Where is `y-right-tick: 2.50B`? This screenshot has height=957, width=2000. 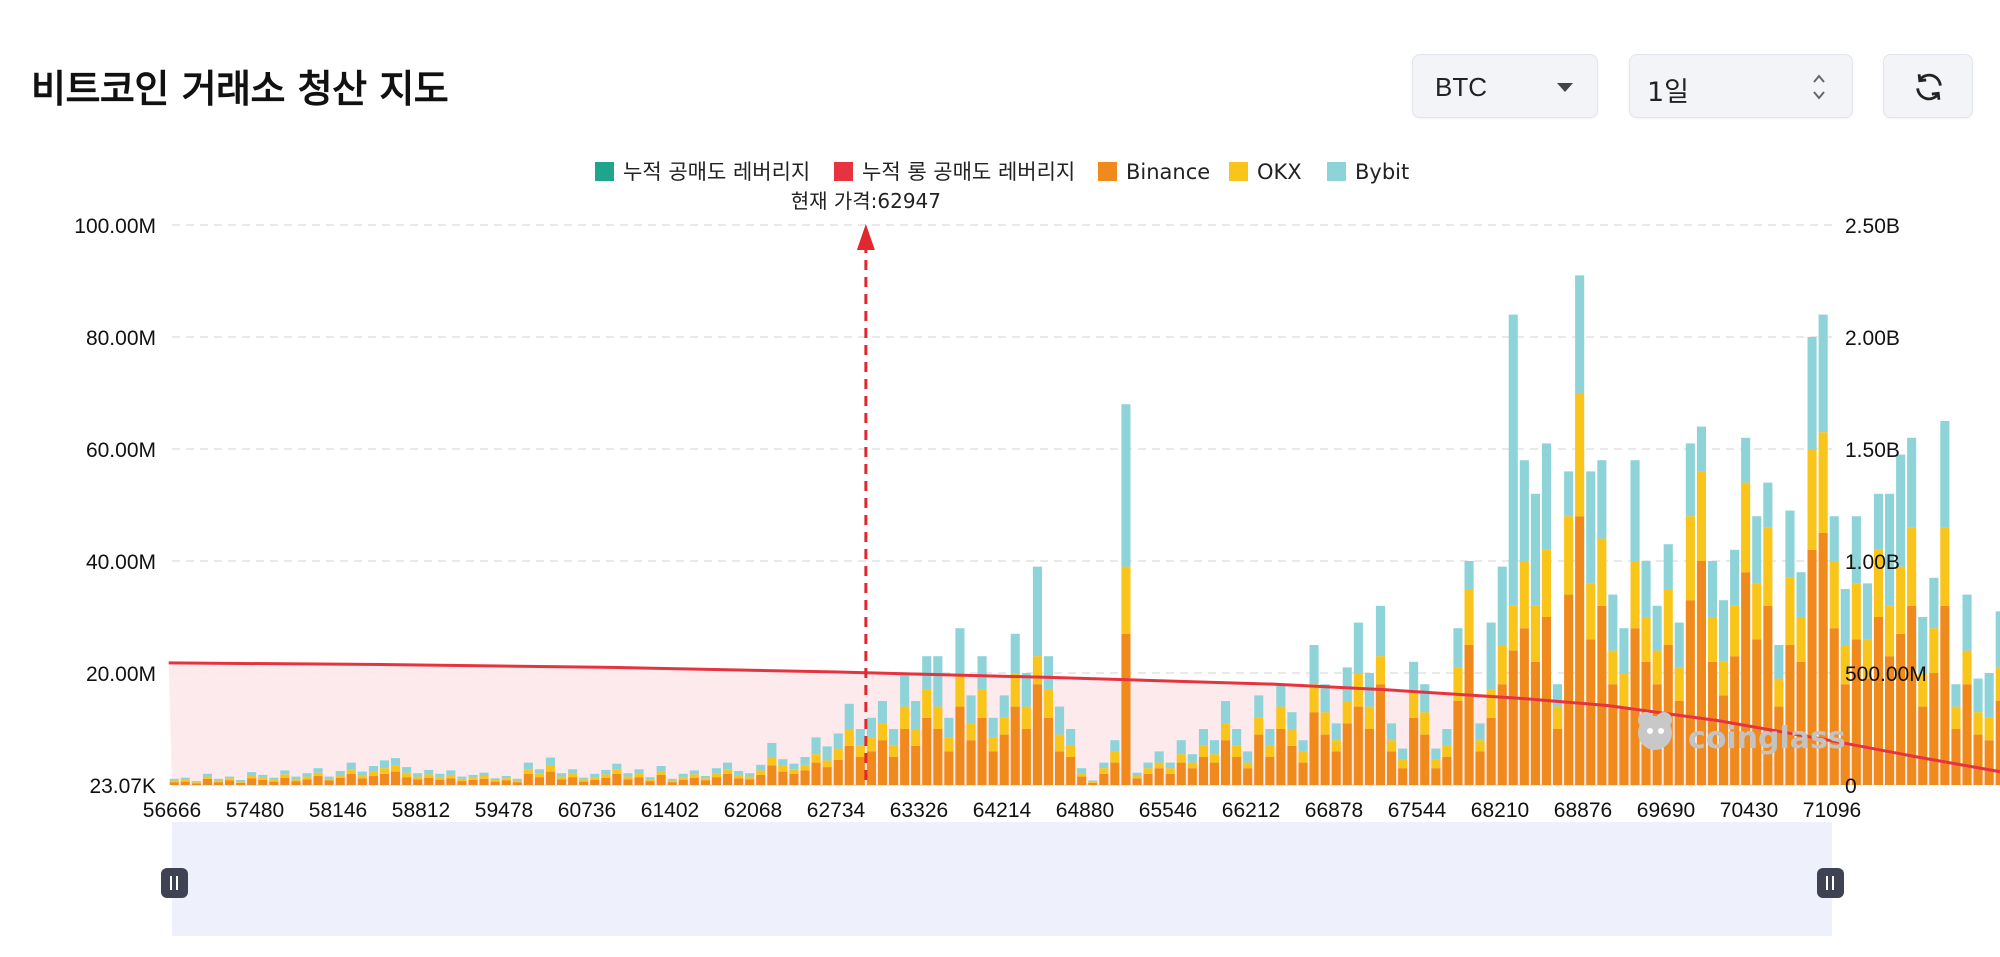 y-right-tick: 2.50B is located at coordinates (1872, 226).